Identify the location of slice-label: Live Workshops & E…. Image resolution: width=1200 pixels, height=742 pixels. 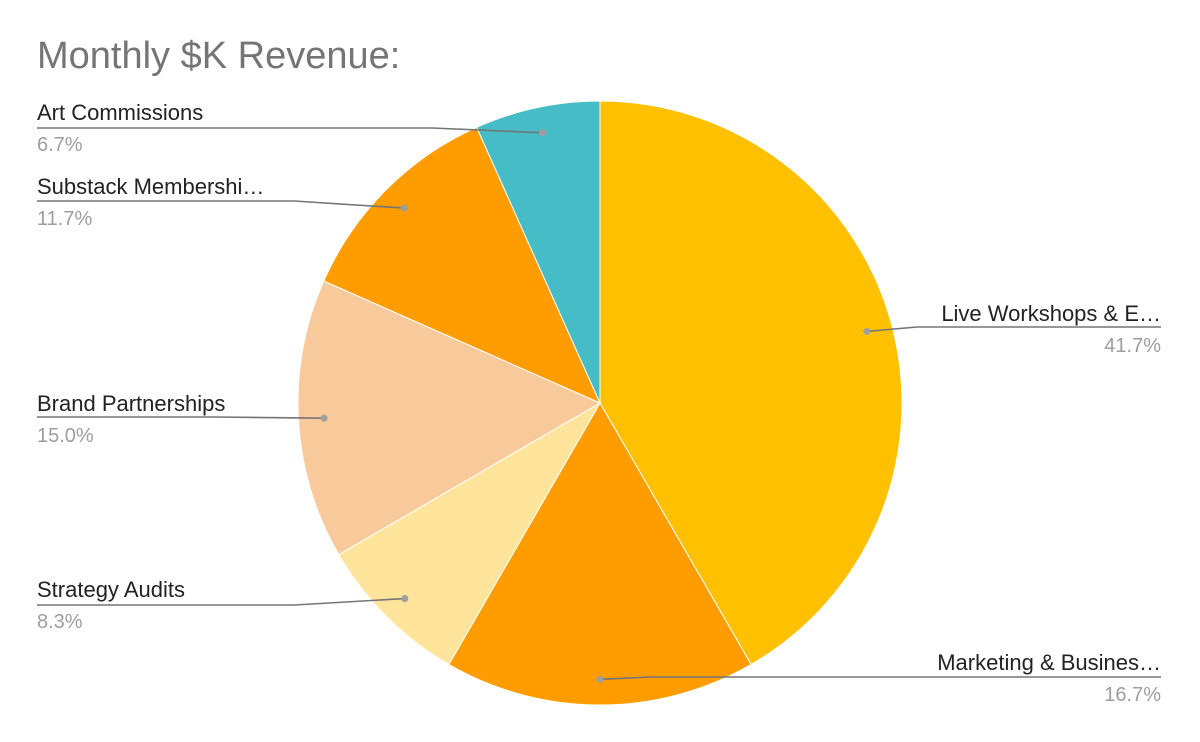
(1051, 313).